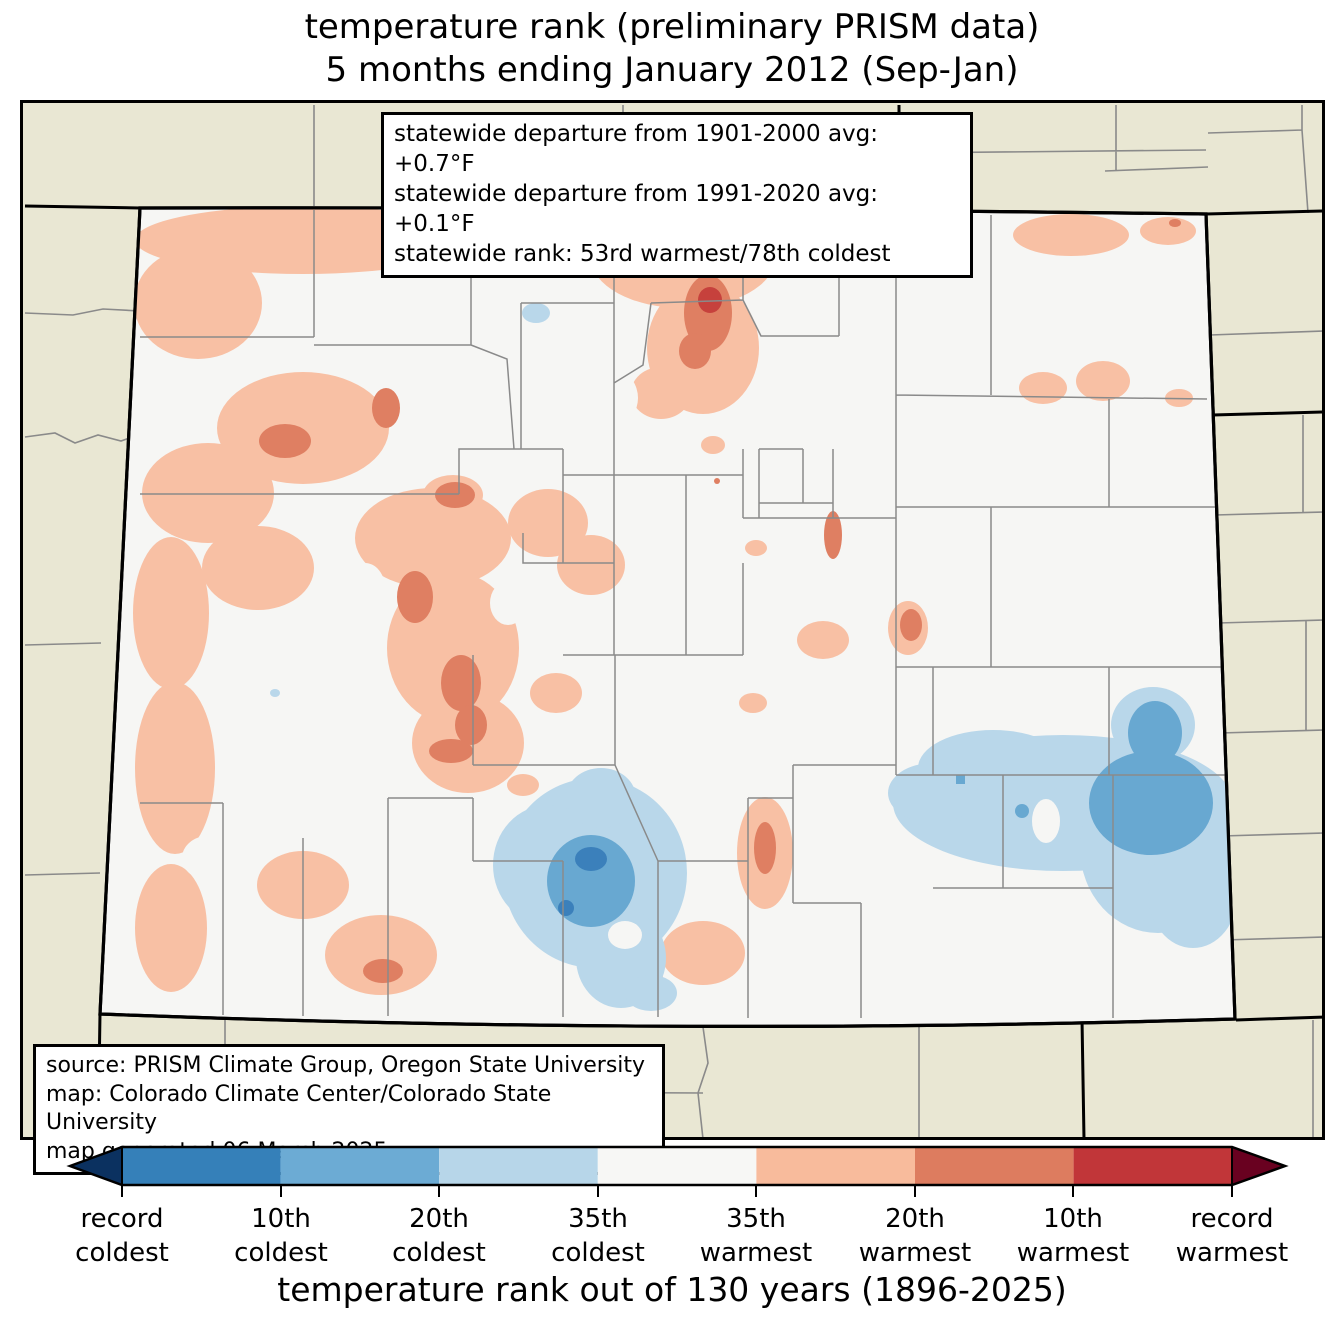 Image resolution: width=1344 pixels, height=1332 pixels. Describe the element at coordinates (835, 1166) in the screenshot. I see `colorbar-segment-35th-20th-warmest` at that location.